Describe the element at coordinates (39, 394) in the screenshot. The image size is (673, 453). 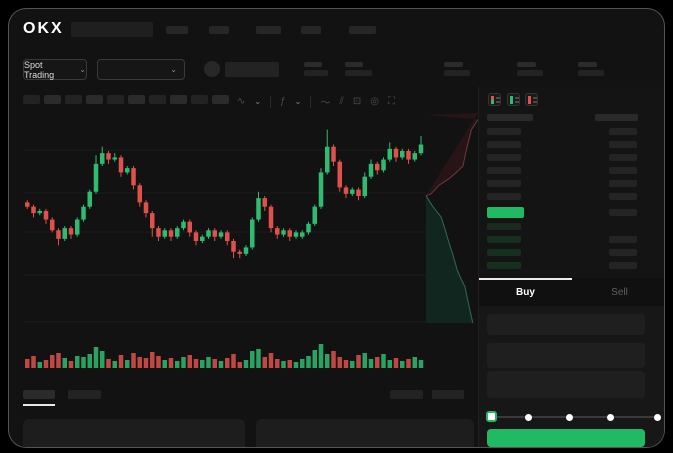
I see `bottom-tab-active-skeleton` at that location.